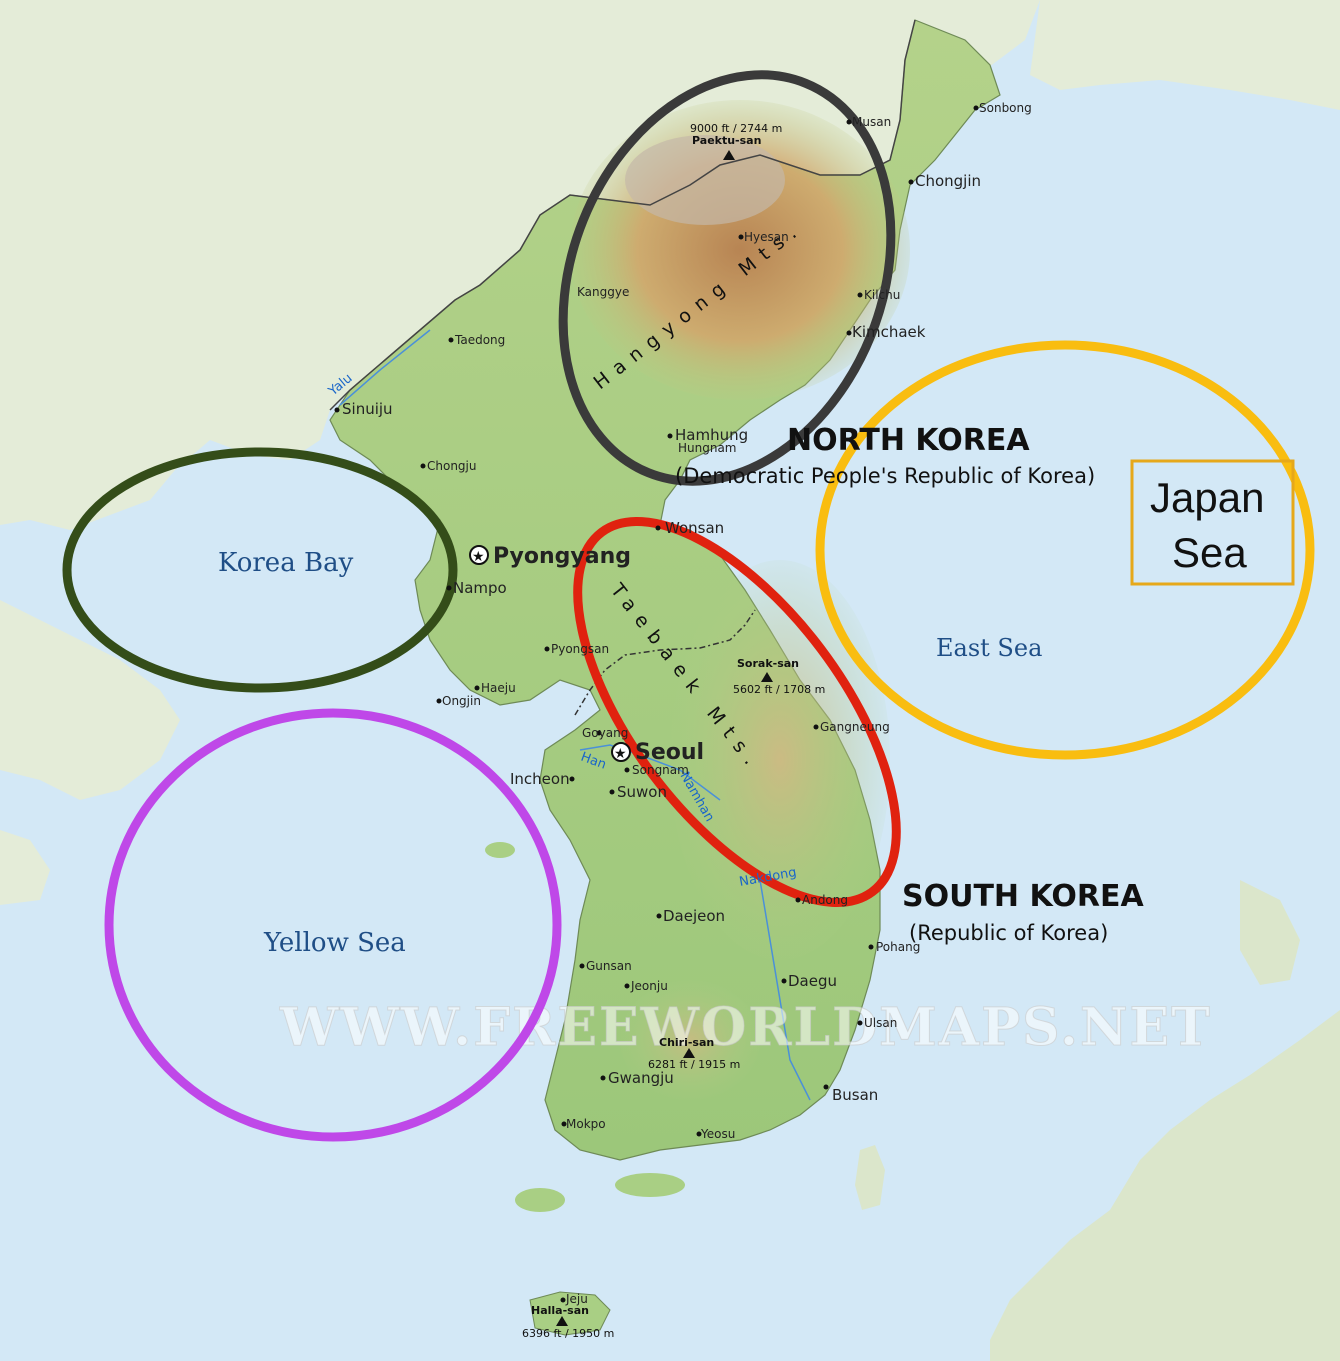 Image resolution: width=1340 pixels, height=1361 pixels. What do you see at coordinates (882, 295) in the screenshot?
I see `city-label: Kilchu` at bounding box center [882, 295].